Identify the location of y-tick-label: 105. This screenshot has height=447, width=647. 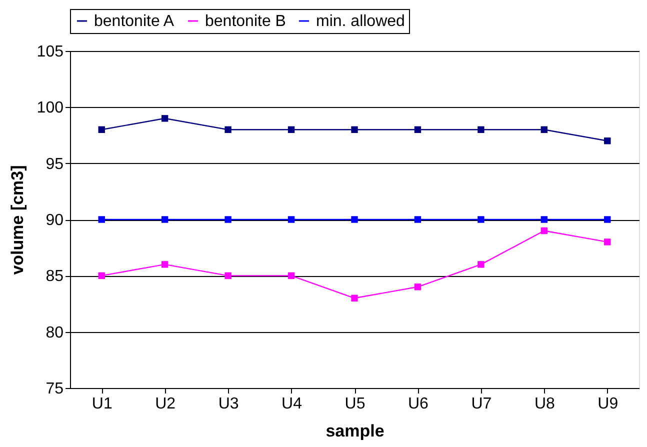
(50, 52).